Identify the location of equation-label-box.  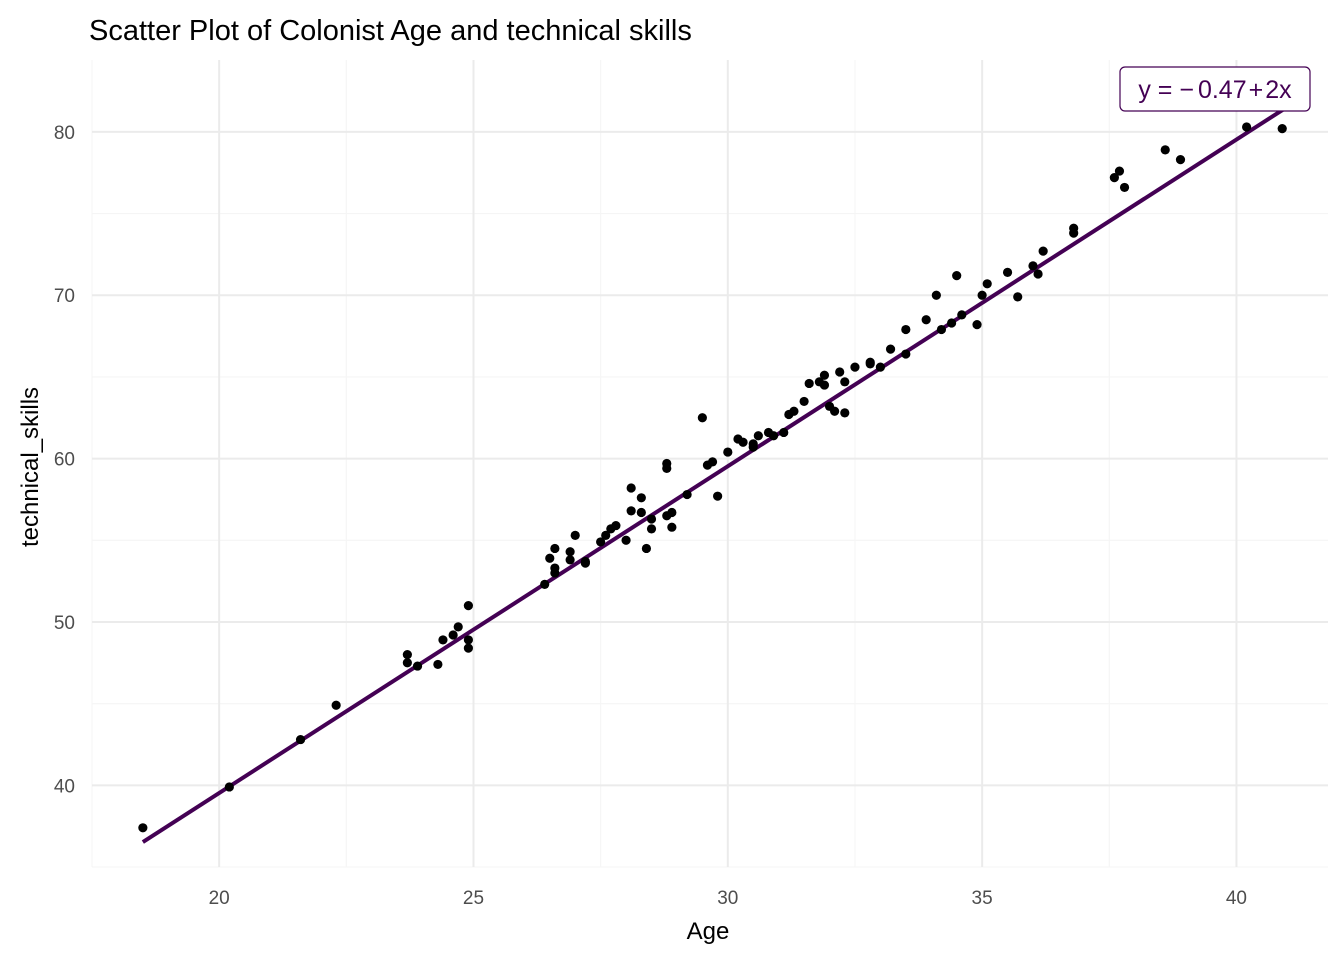
(1215, 89).